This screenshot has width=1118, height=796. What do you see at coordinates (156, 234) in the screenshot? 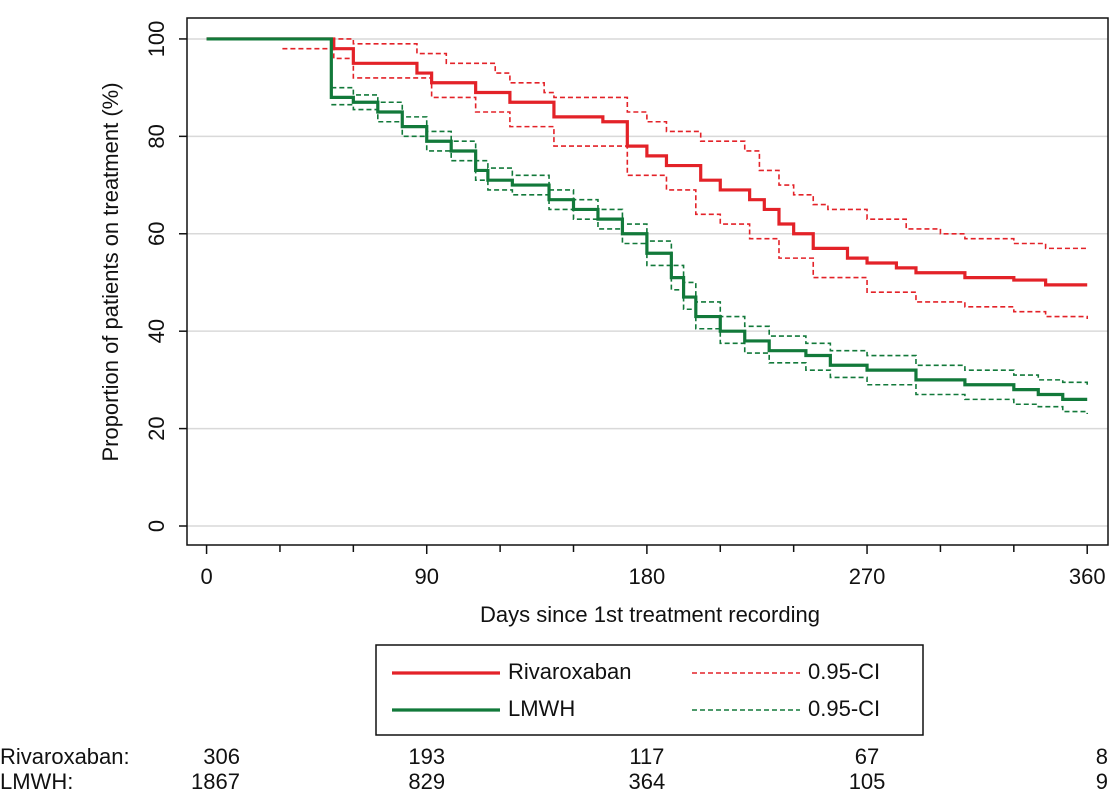
I see `y-tick-label: 60` at bounding box center [156, 234].